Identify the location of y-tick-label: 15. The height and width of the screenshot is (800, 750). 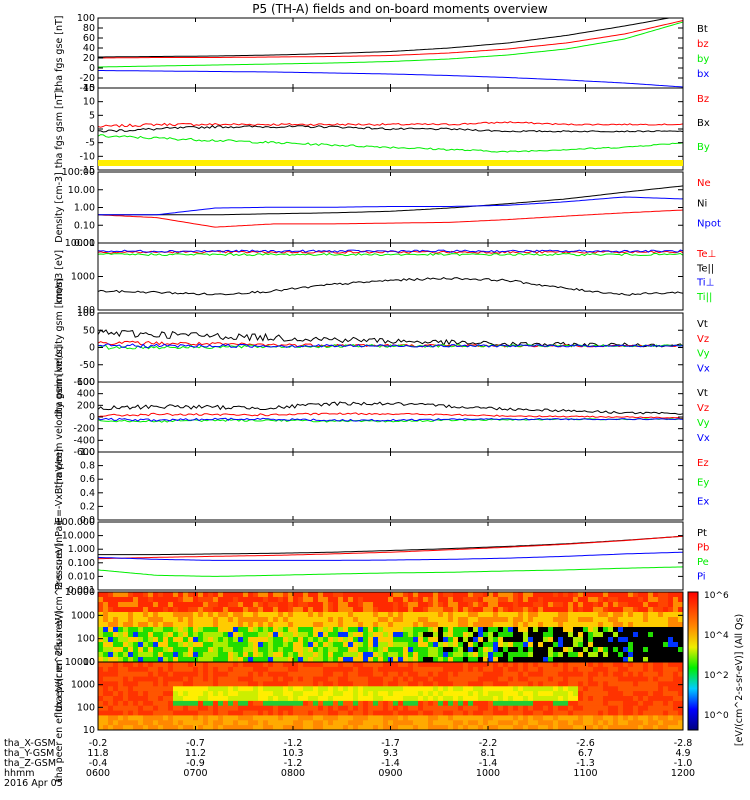
(89, 88).